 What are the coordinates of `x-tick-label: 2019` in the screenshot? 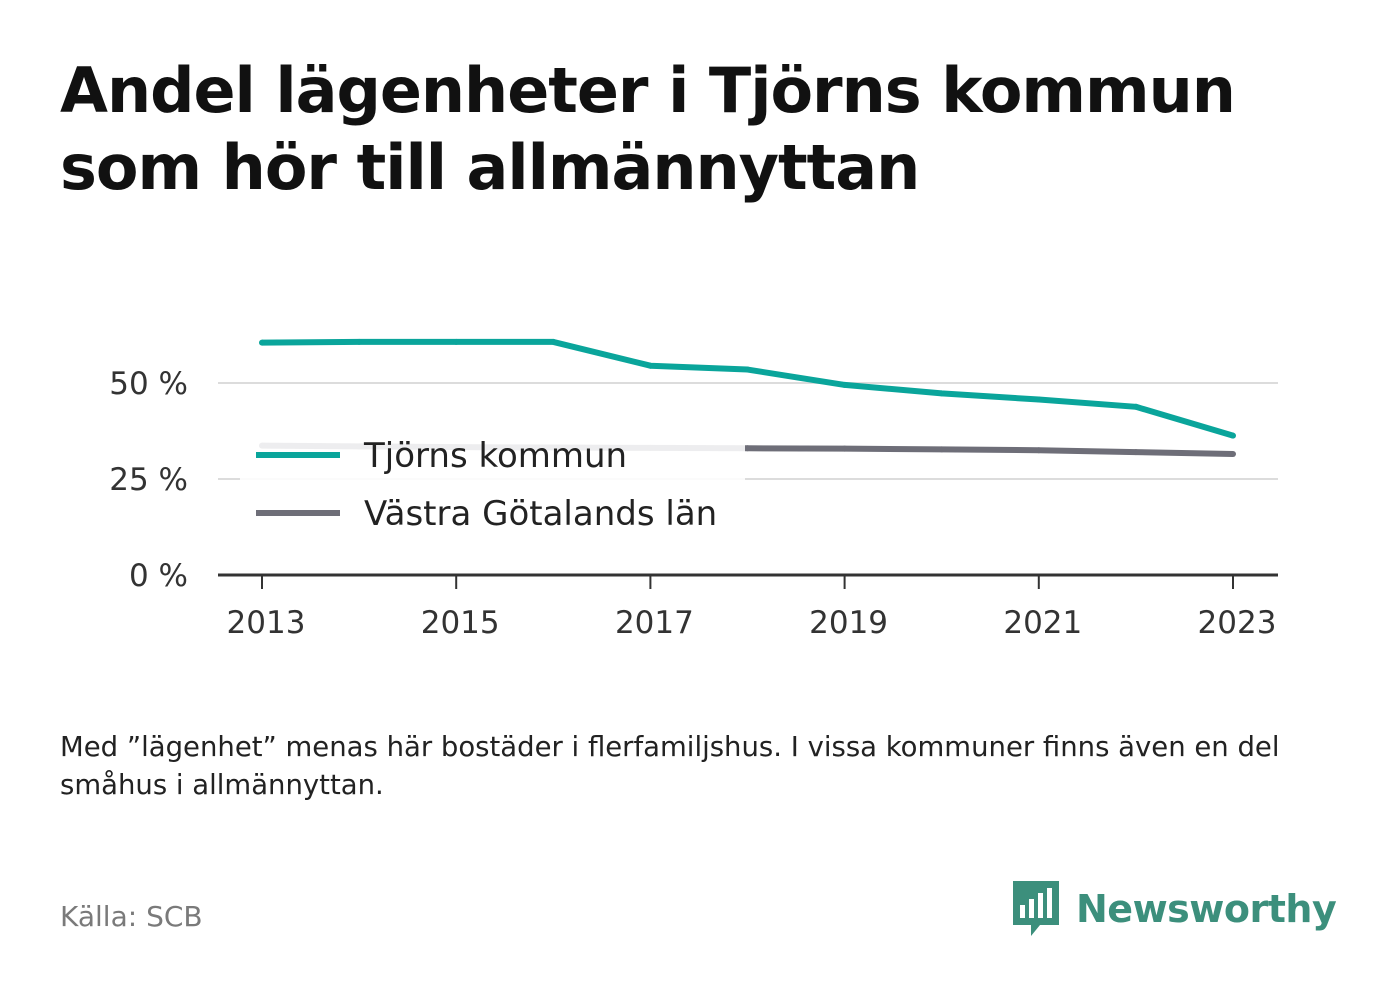 It's located at (848, 623).